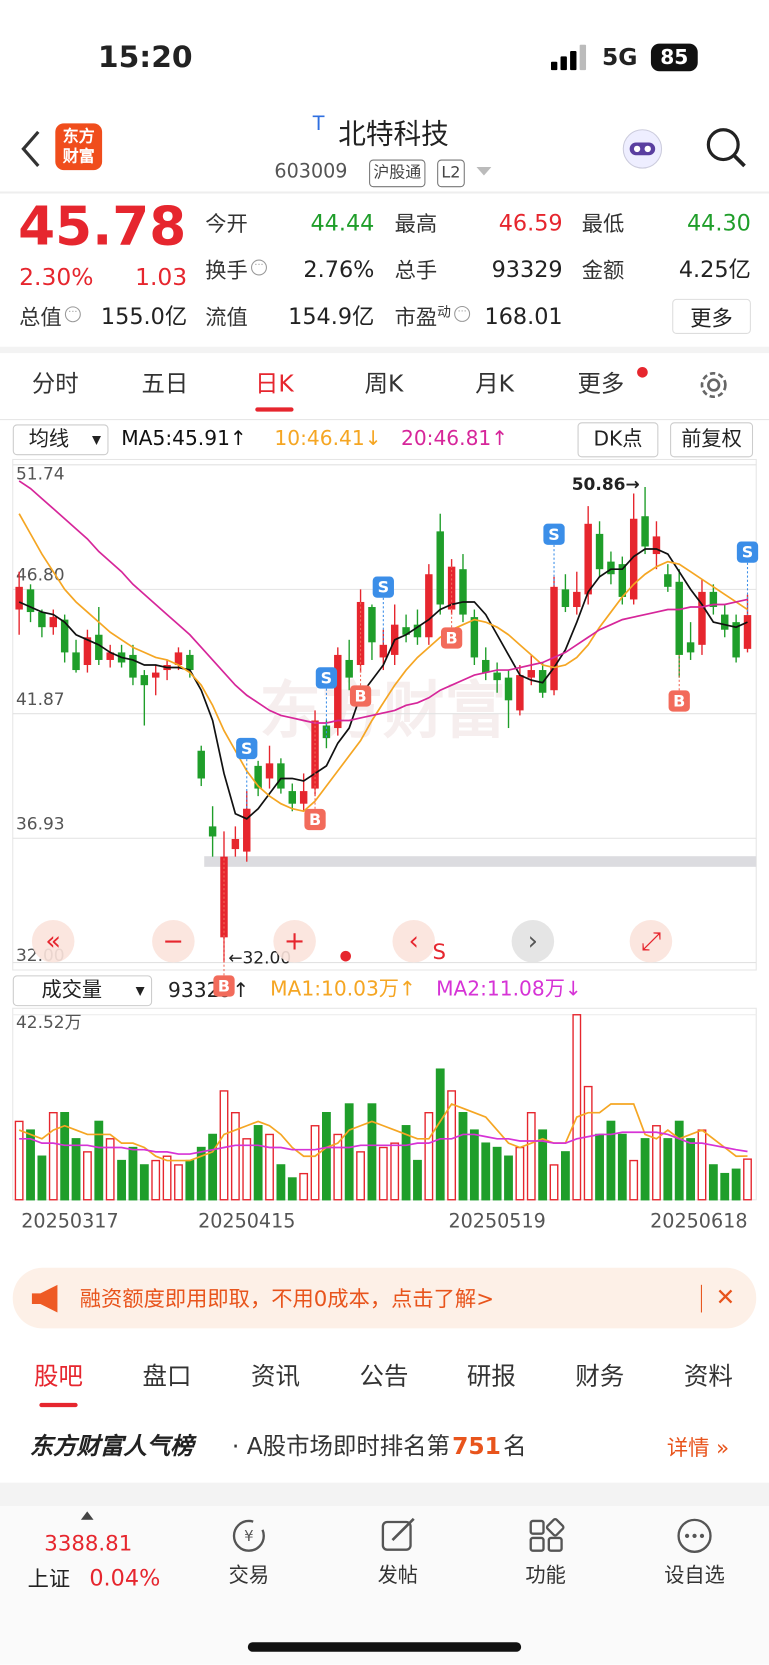 Image resolution: width=769 pixels, height=1665 pixels. Describe the element at coordinates (69, 1221) in the screenshot. I see `x-tick-label: 20250317` at that location.